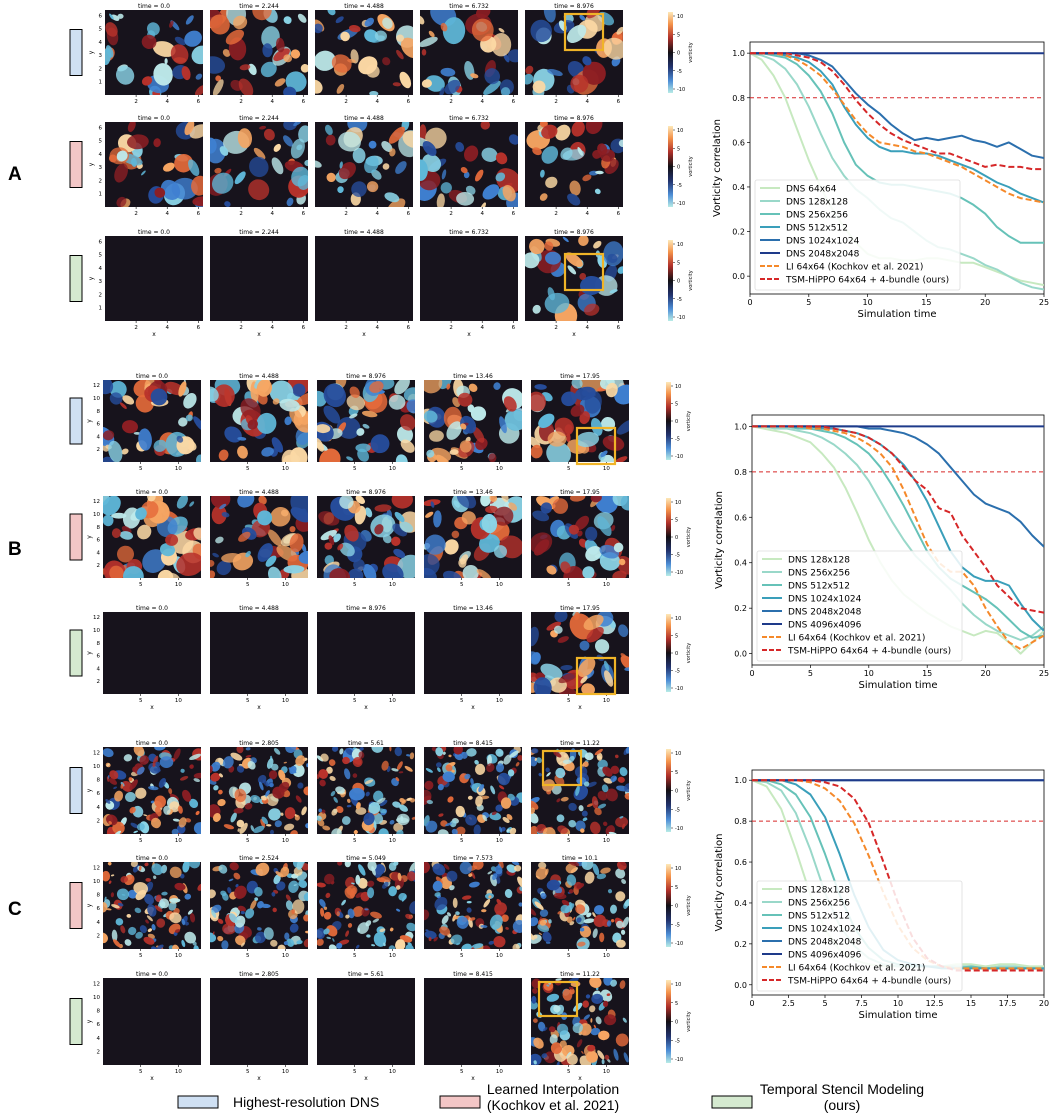  Describe the element at coordinates (868, 302) in the screenshot. I see `x-tick-label: 10` at that location.